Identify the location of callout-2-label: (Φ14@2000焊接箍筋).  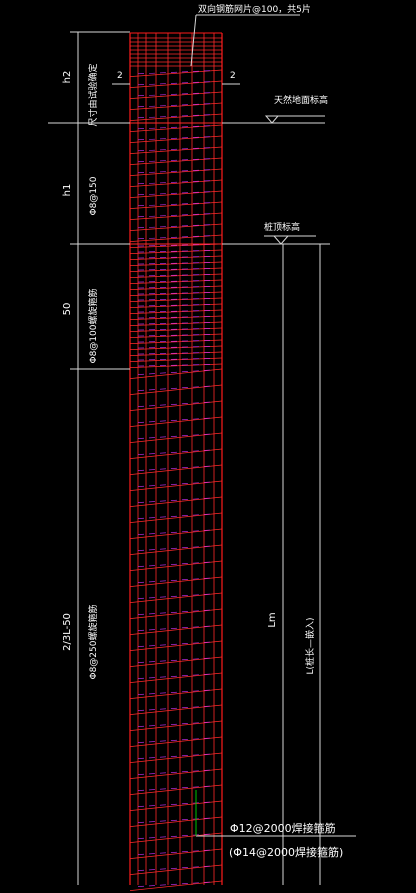
(286, 852).